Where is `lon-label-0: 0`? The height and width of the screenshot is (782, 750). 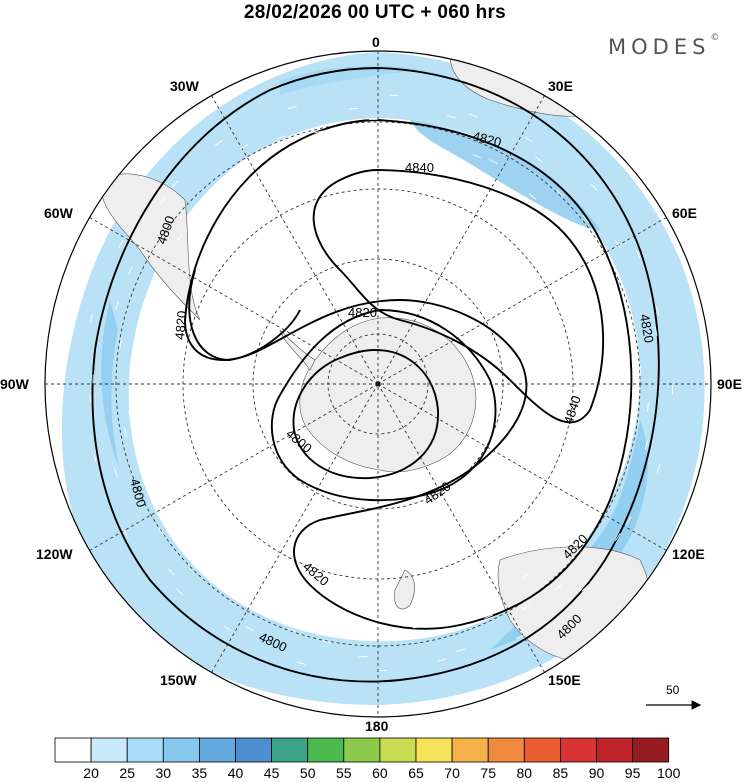 lon-label-0: 0 is located at coordinates (376, 42).